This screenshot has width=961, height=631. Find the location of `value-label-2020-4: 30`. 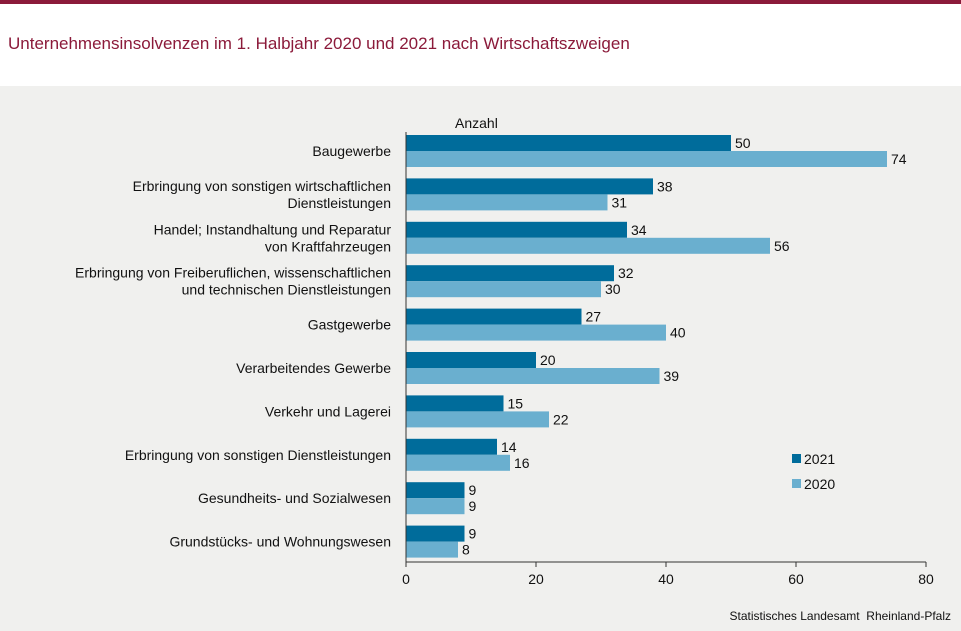

value-label-2020-4: 30 is located at coordinates (613, 289).